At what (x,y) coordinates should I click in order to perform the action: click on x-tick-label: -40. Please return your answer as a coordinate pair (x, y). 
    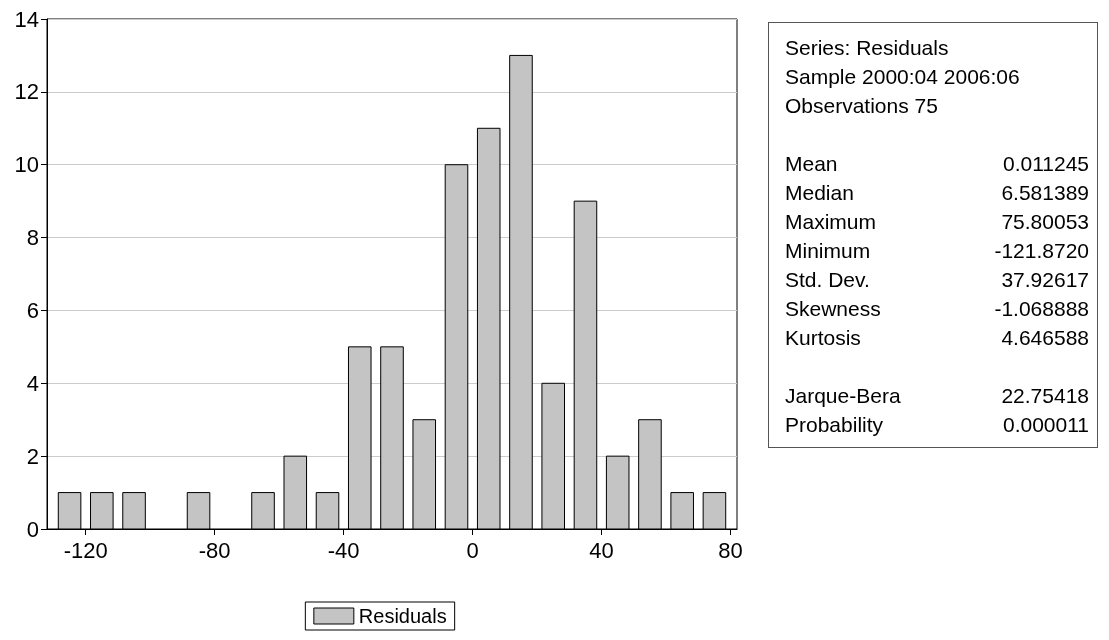
    Looking at the image, I should click on (343, 550).